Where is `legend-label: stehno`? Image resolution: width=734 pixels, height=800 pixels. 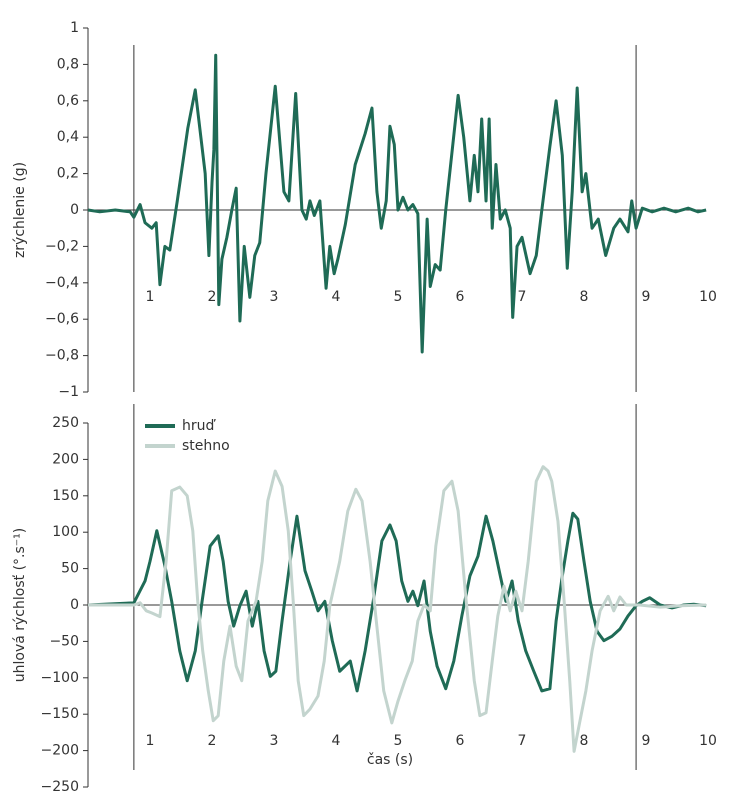
legend-label: stehno is located at coordinates (206, 446).